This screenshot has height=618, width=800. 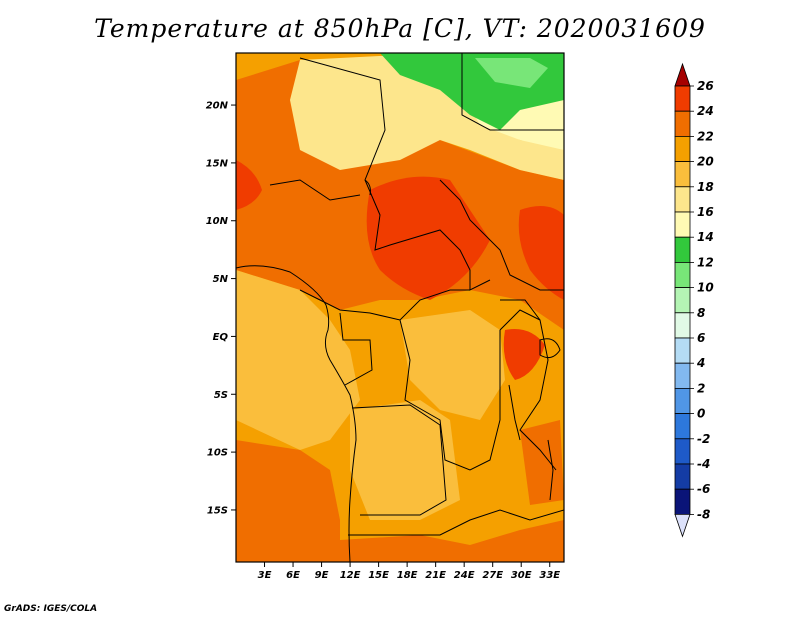 What do you see at coordinates (378, 575) in the screenshot?
I see `lon-tick-label: 15E` at bounding box center [378, 575].